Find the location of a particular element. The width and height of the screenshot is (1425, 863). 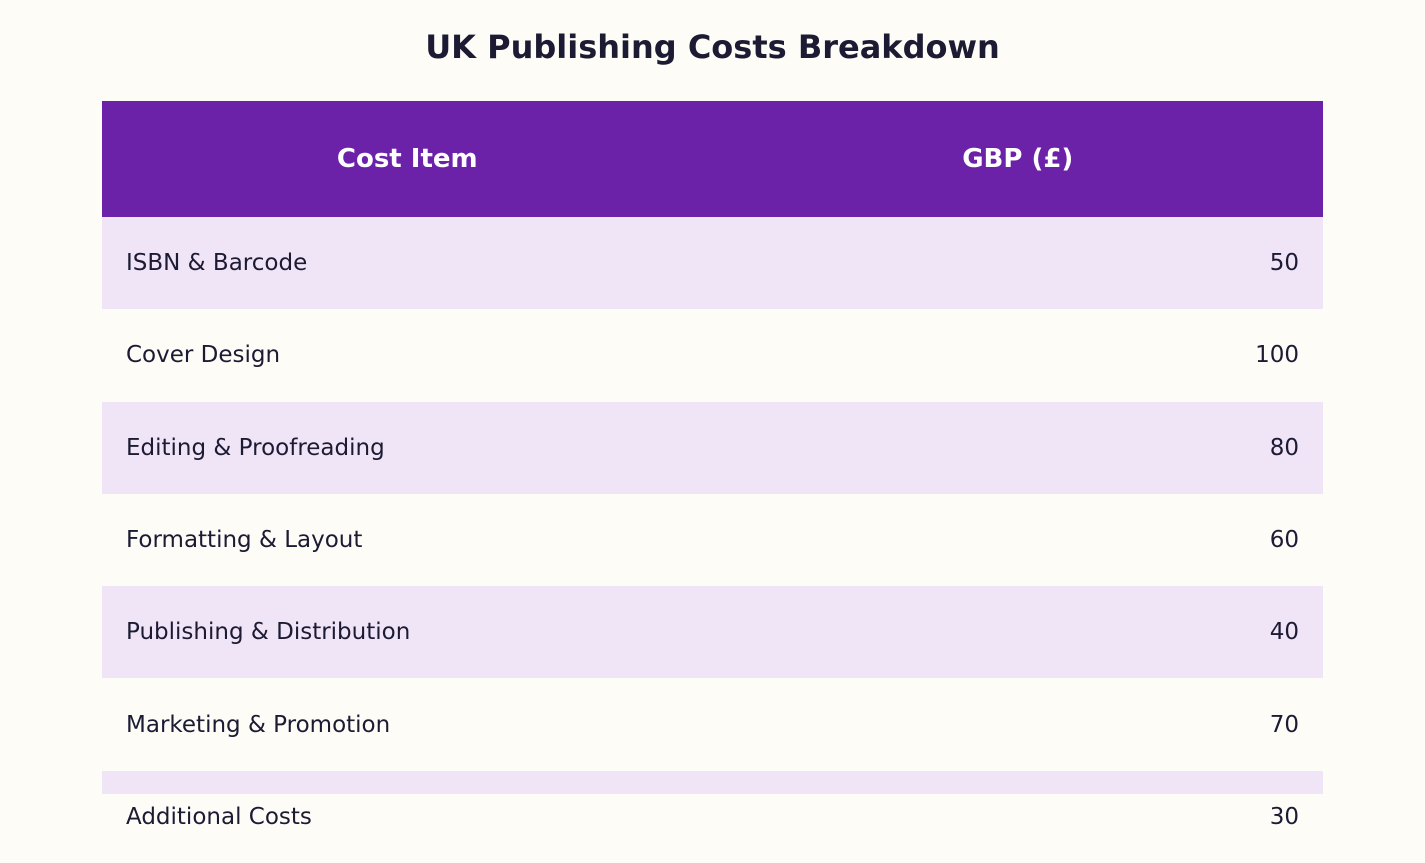

table-row: Editing & Proofreading 80 is located at coordinates (712, 447).